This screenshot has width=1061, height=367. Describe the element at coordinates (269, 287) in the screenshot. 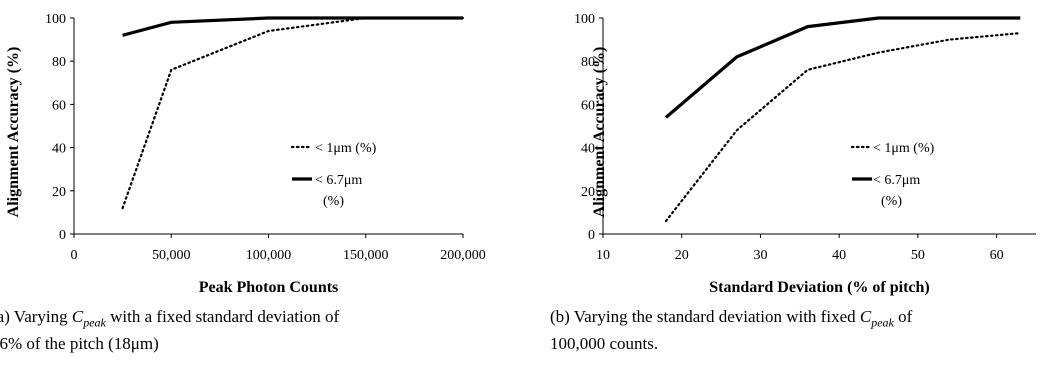

I see `x-axis-label: Peak Photon Counts` at that location.